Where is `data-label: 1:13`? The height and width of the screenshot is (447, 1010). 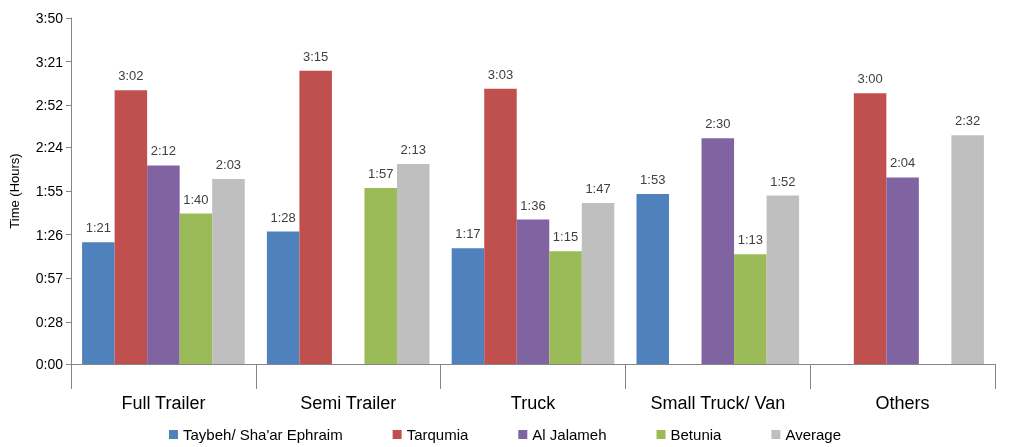
data-label: 1:13 is located at coordinates (750, 240).